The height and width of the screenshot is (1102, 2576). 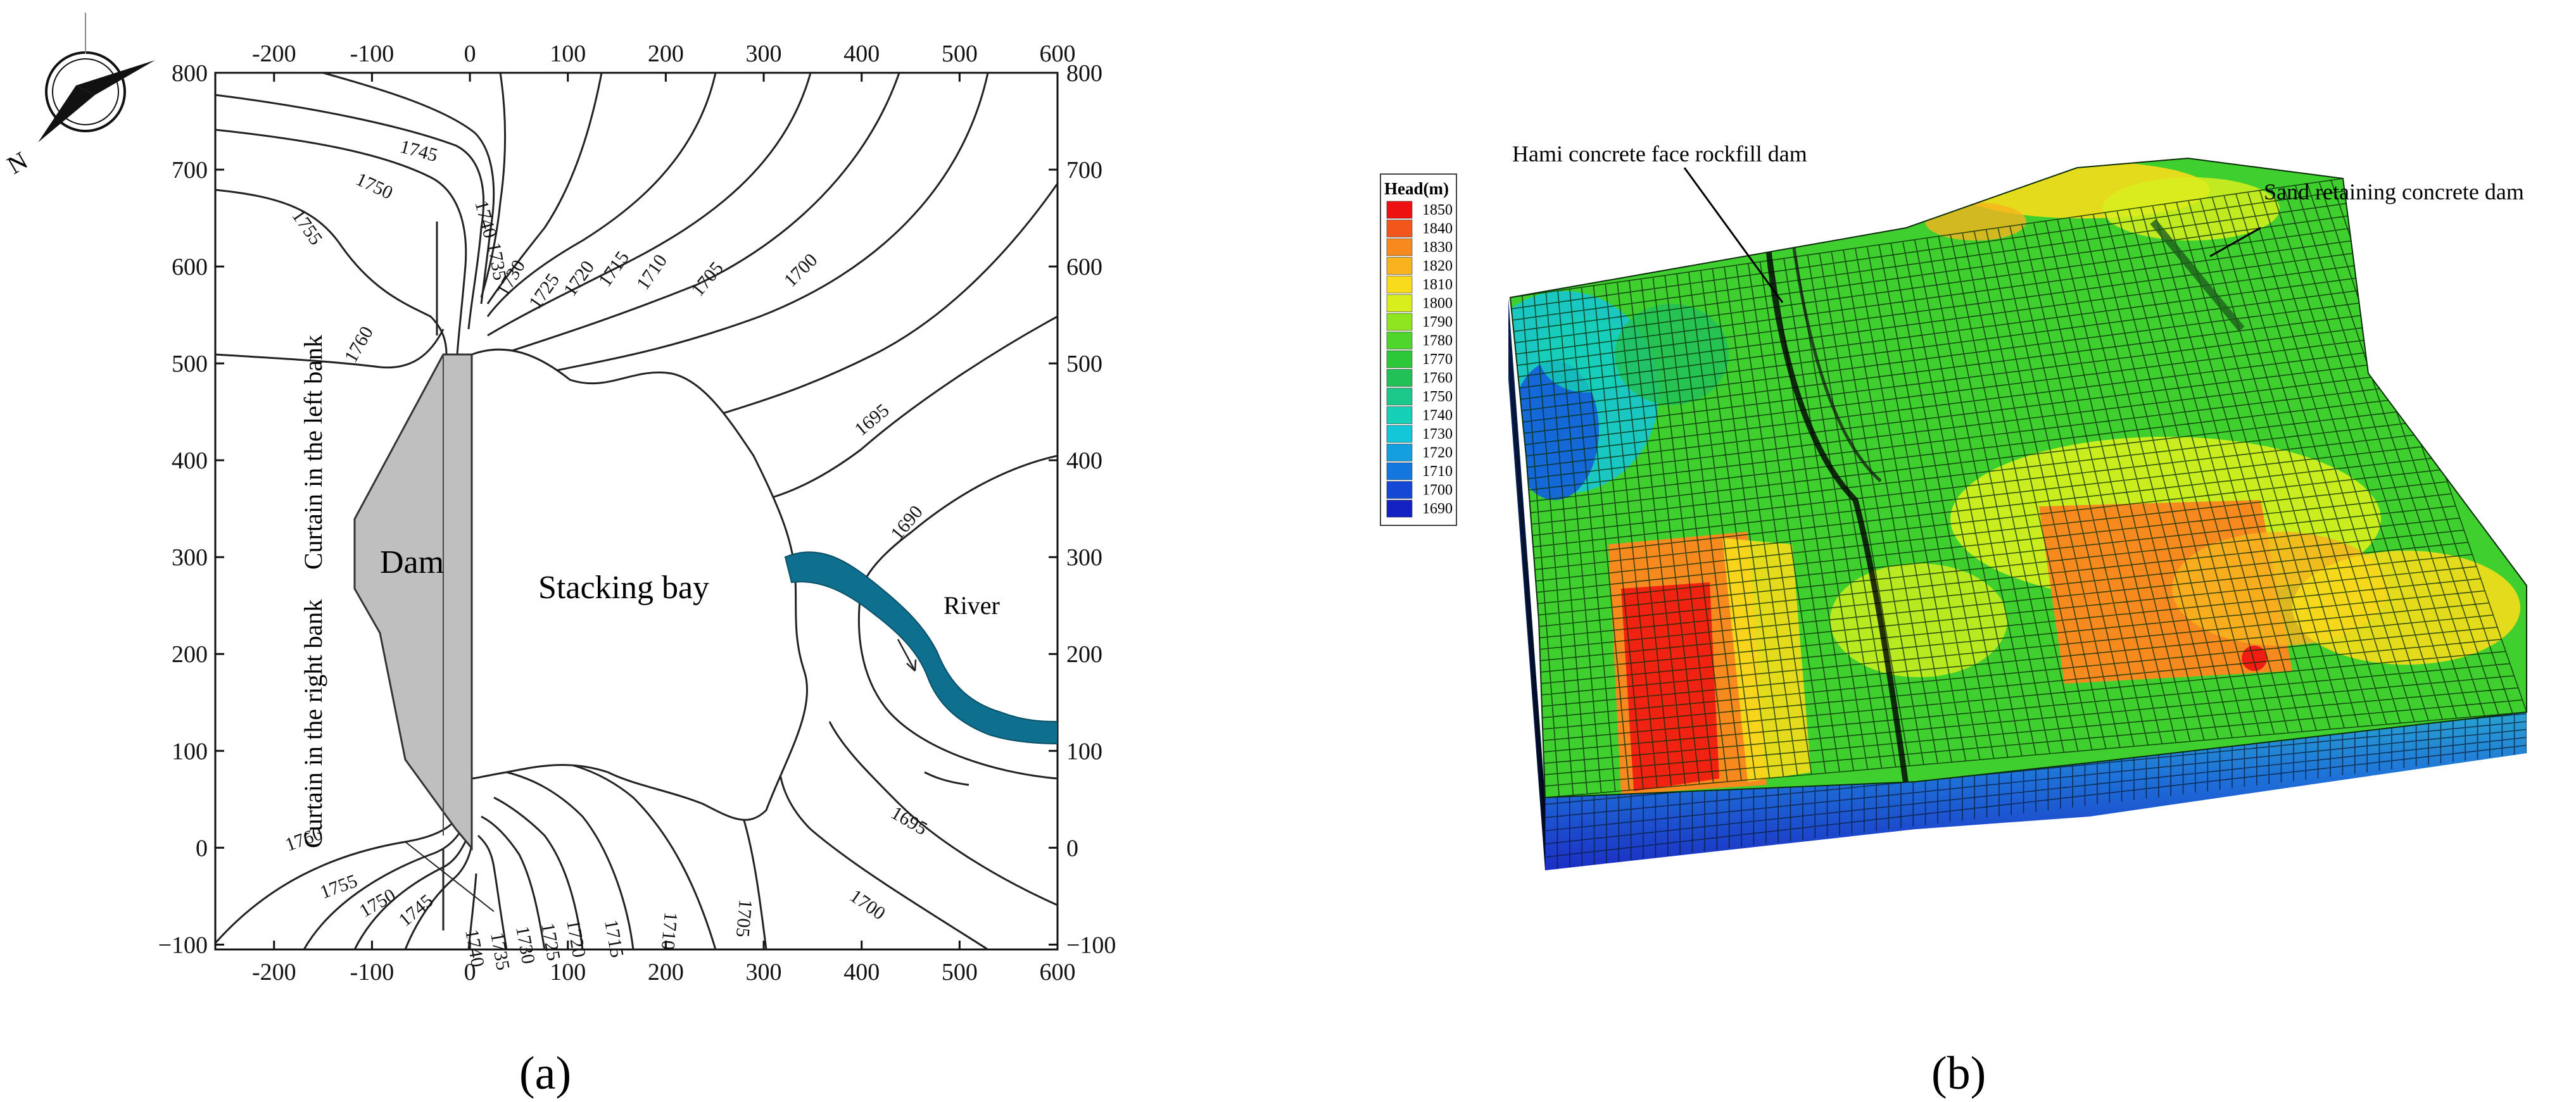 What do you see at coordinates (764, 972) in the screenshot?
I see `x-tick-label-bottom: 300` at bounding box center [764, 972].